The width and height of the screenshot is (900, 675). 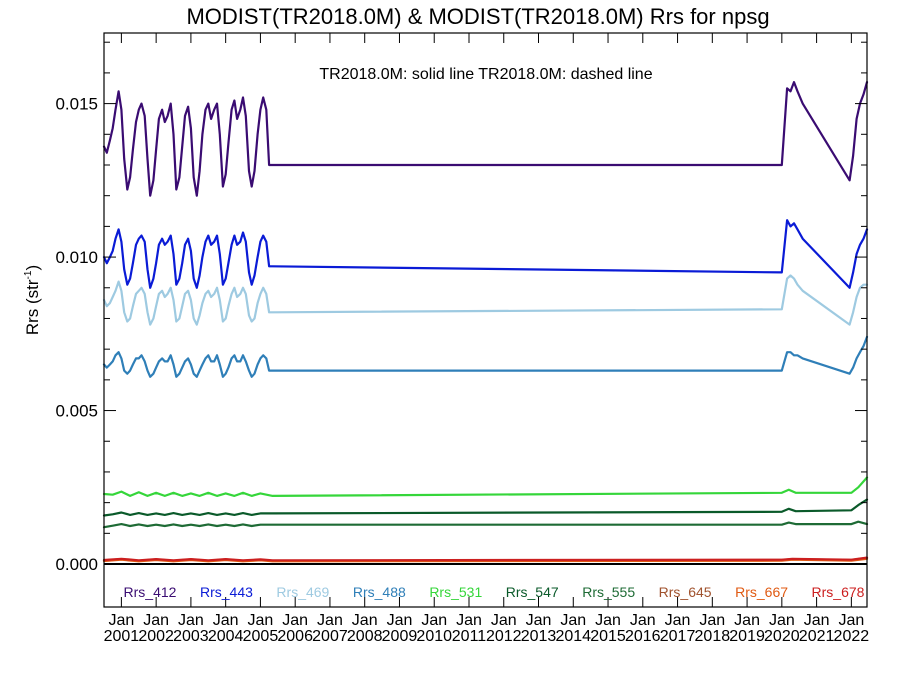 I want to click on legend-item-rrs-488: Rrs_488, so click(x=379, y=592).